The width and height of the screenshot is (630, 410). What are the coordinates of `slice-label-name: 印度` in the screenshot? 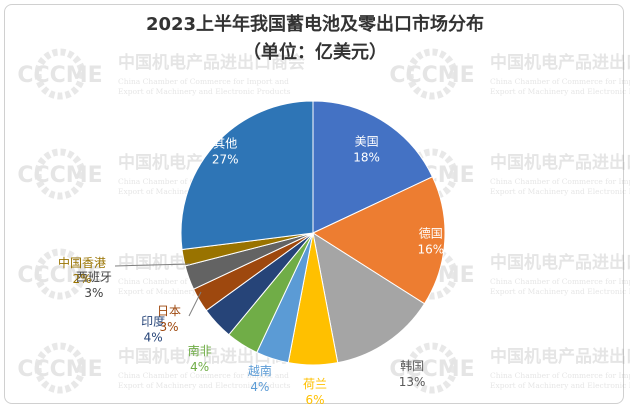 It's located at (153, 320).